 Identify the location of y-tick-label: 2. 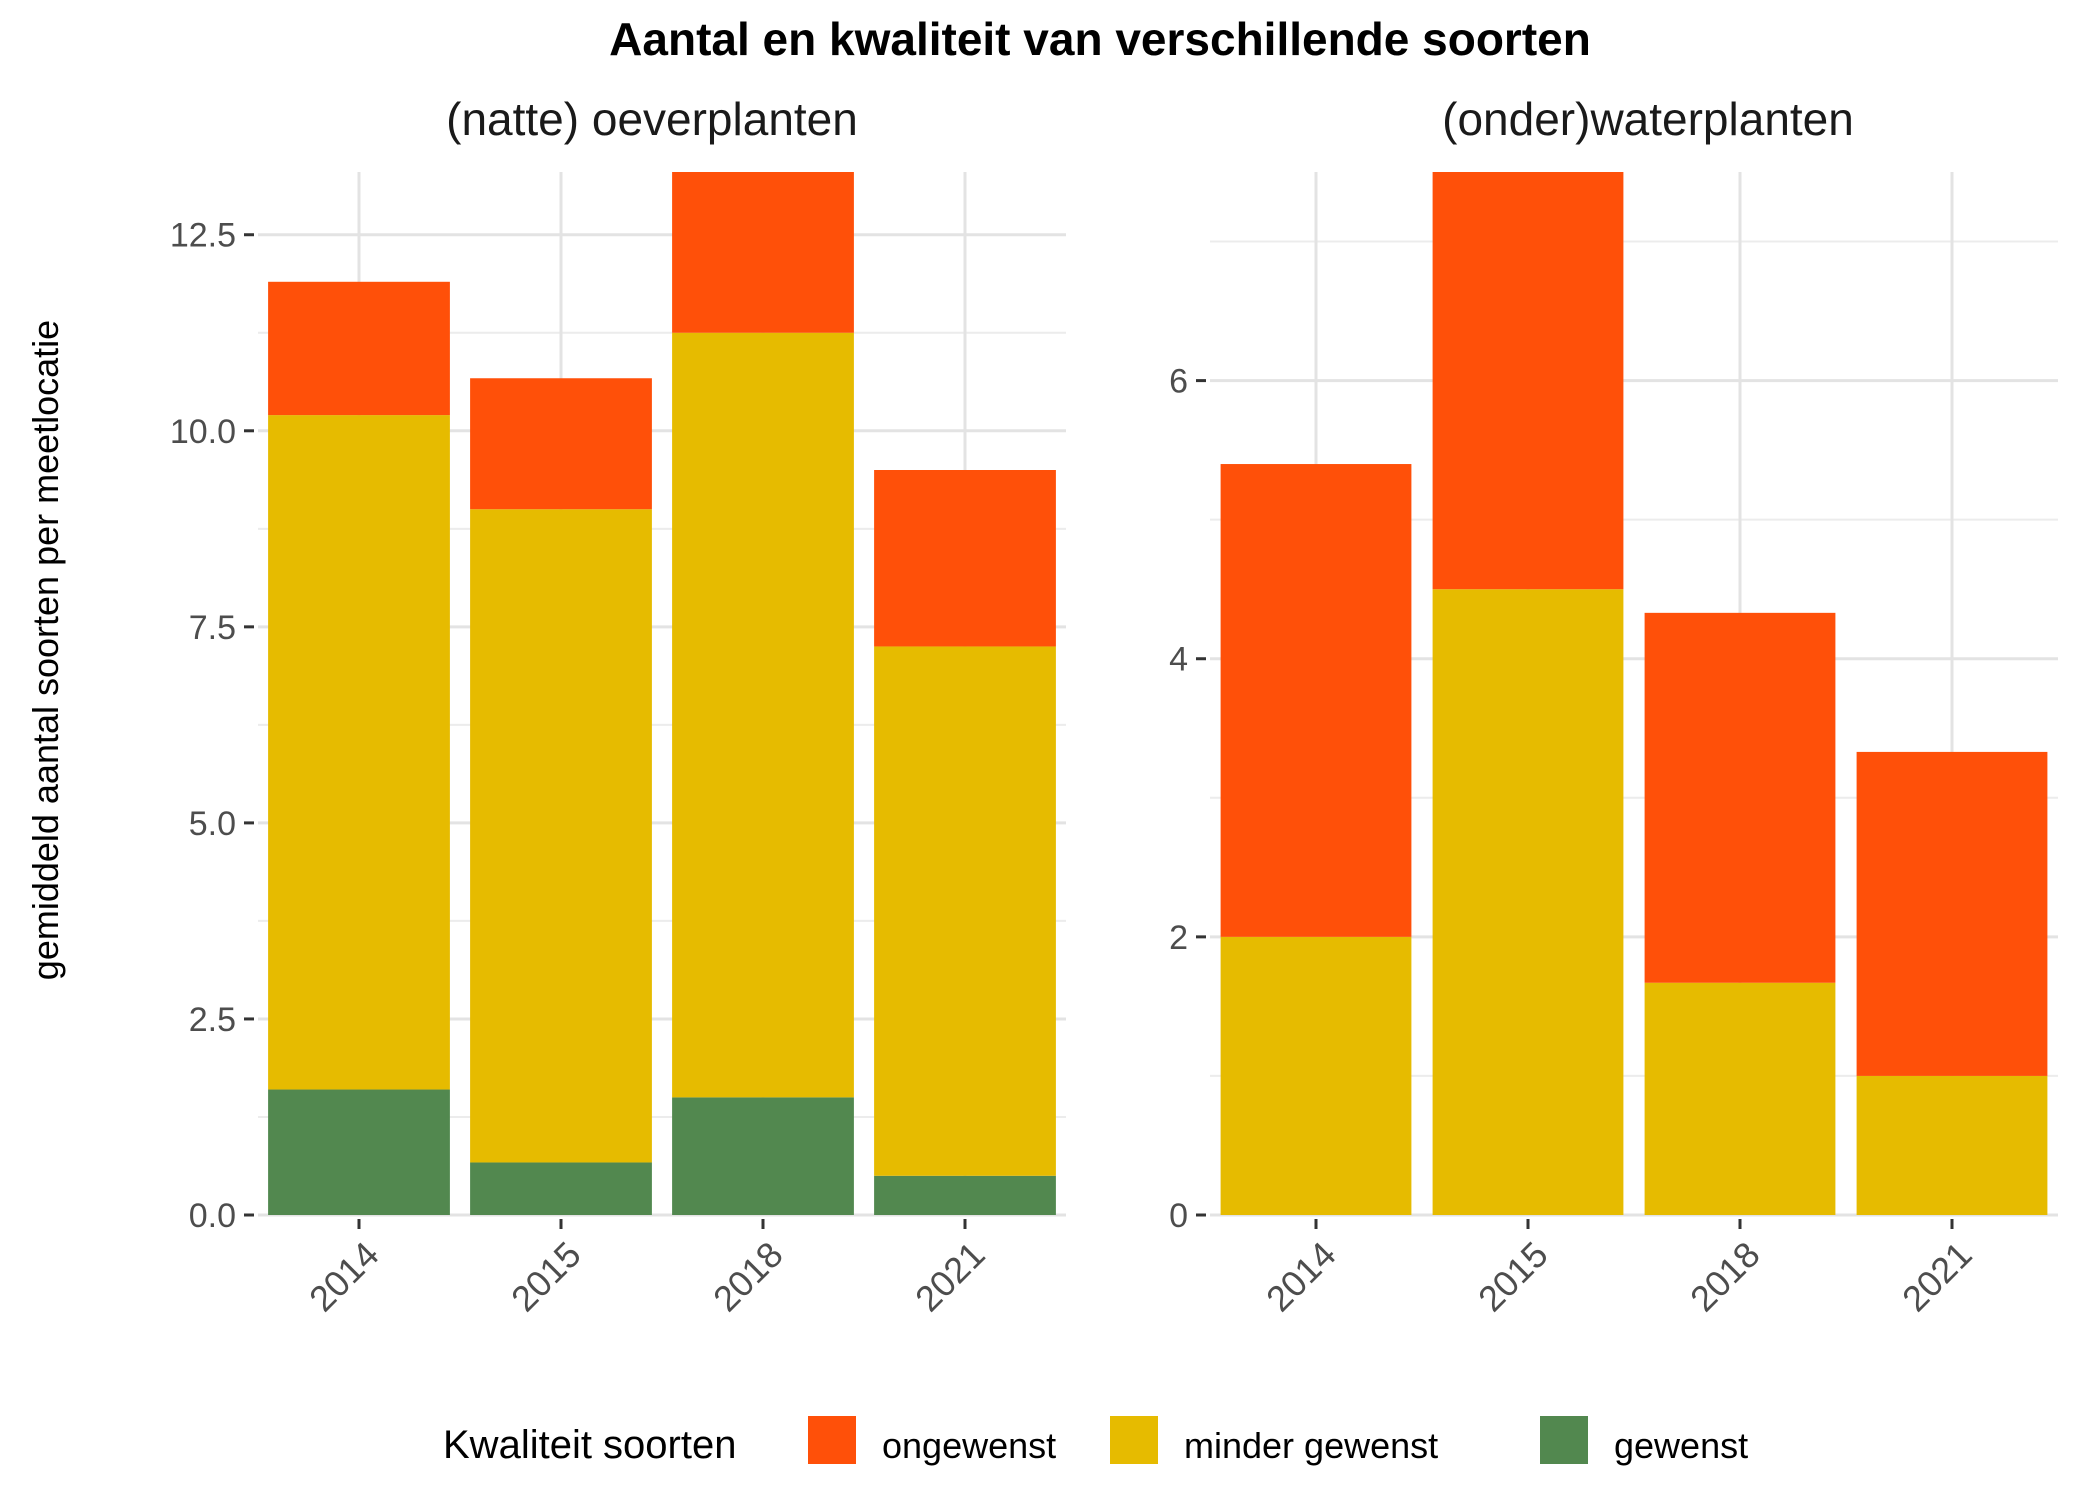
(1178, 938).